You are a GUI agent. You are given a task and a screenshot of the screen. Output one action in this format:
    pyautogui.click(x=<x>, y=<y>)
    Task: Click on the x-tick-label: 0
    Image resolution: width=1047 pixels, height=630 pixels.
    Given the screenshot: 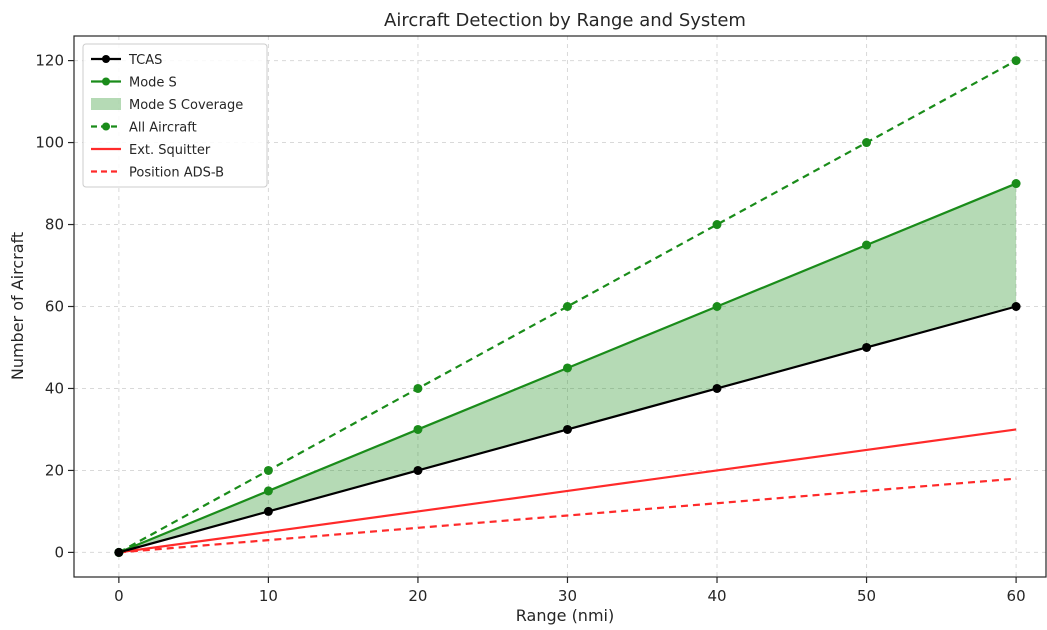 What is the action you would take?
    pyautogui.click(x=119, y=596)
    